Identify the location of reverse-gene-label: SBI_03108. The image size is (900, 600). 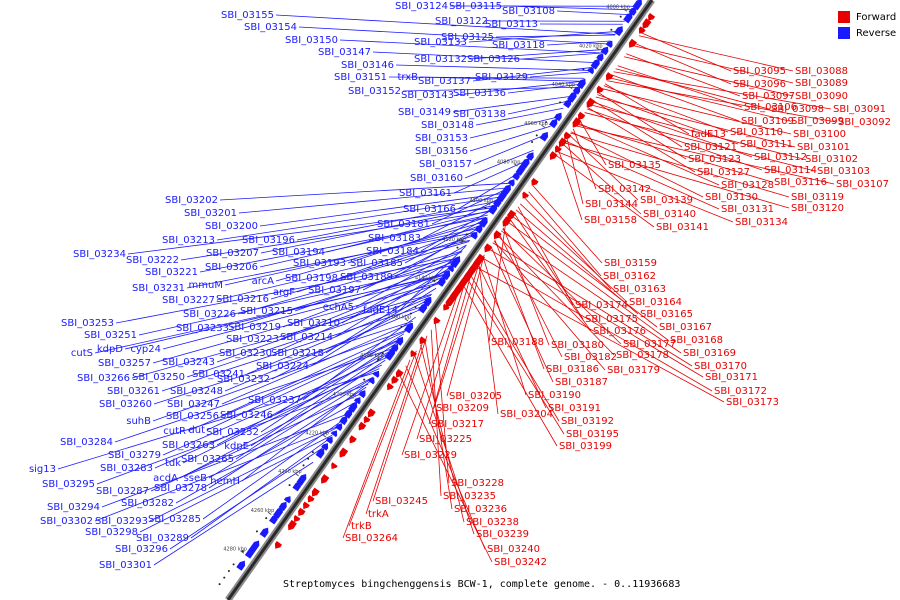
(528, 11).